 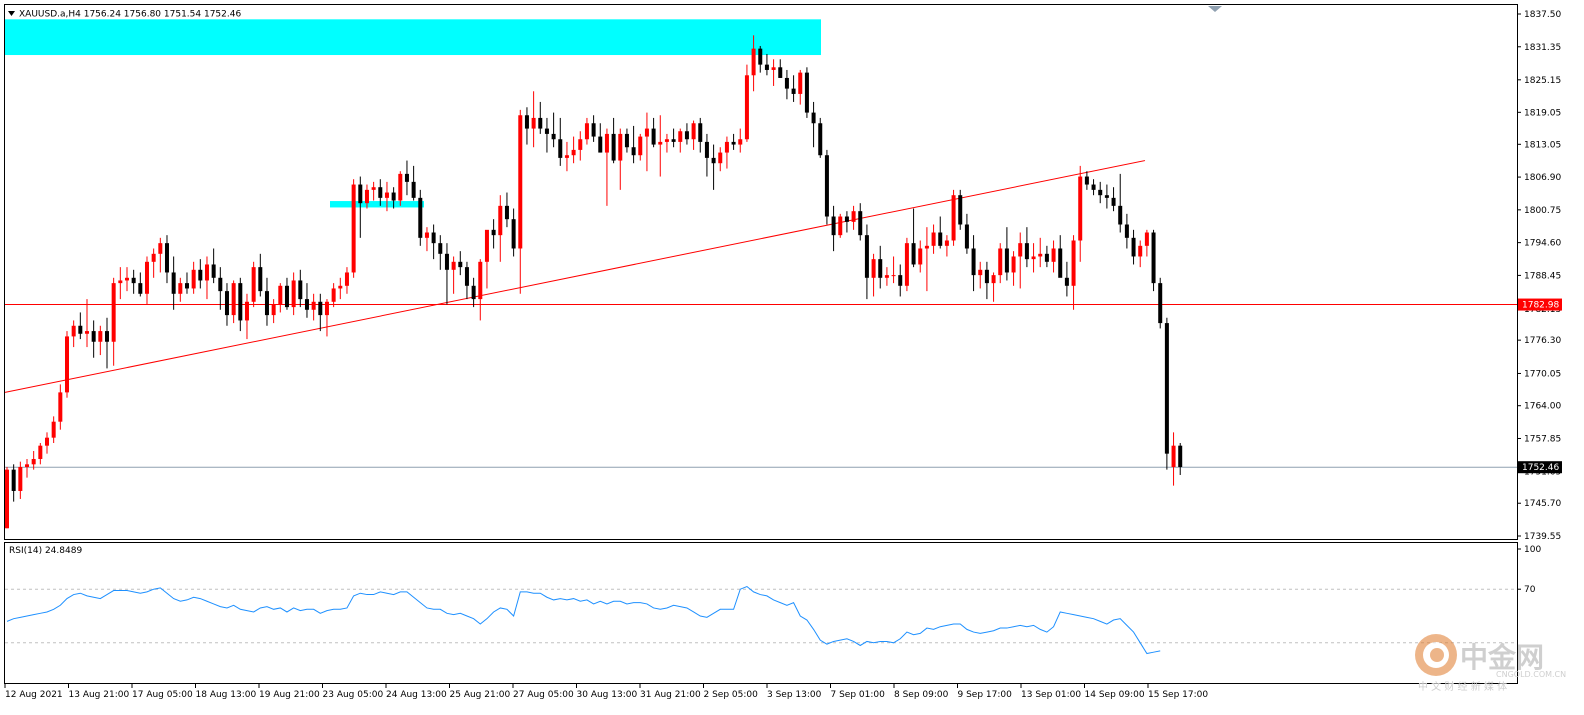 I want to click on rsi-line, so click(x=583, y=620).